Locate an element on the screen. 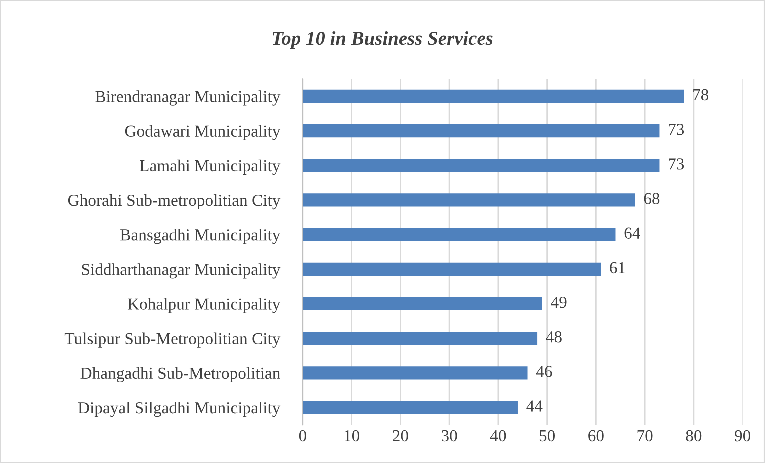  data-label: 78 is located at coordinates (701, 95).